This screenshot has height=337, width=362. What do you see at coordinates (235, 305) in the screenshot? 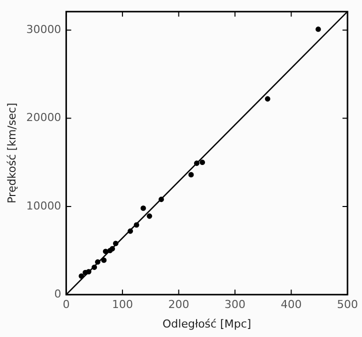
I see `x-tick-label: 300` at bounding box center [235, 305].